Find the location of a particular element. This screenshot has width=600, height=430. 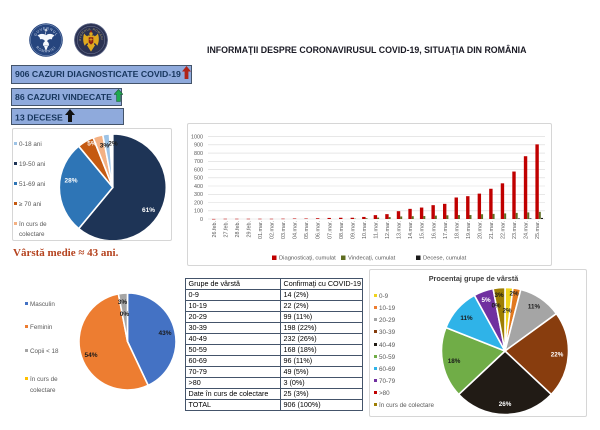

svg-text: 400 is located at coordinates (198, 187).